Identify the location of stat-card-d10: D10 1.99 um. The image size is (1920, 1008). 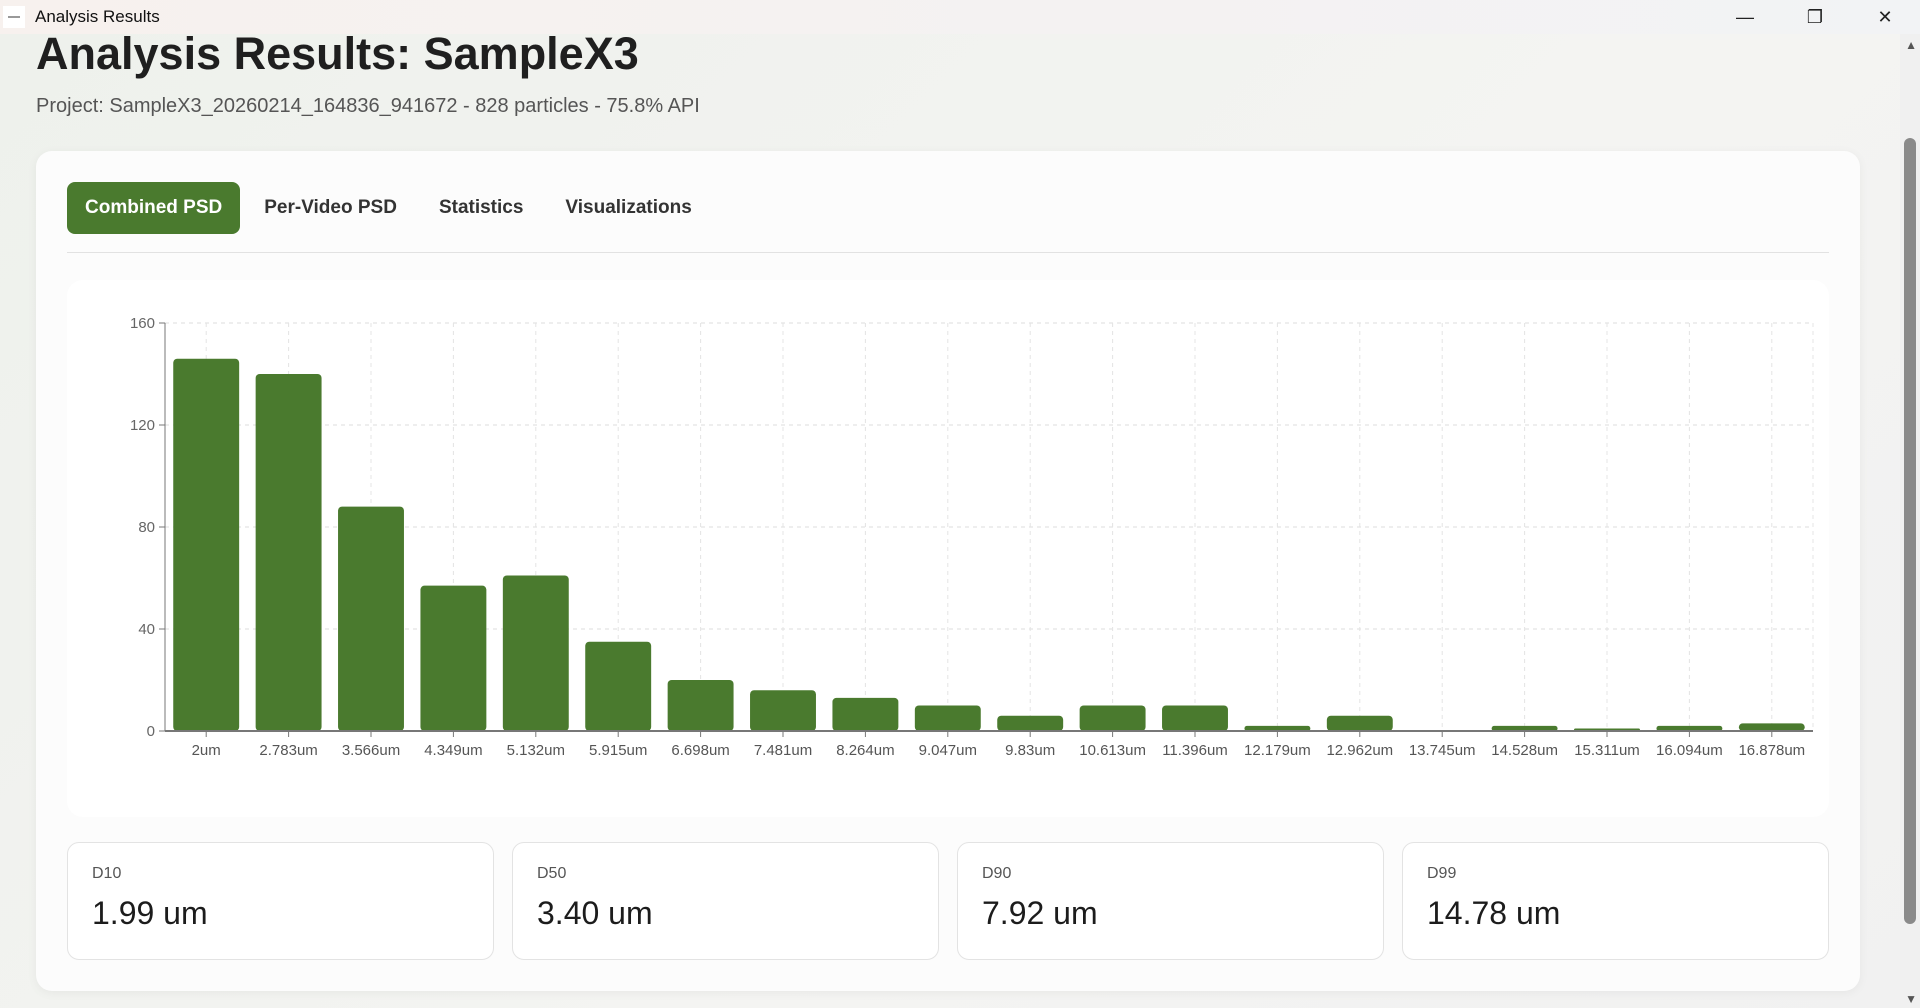
(280, 901).